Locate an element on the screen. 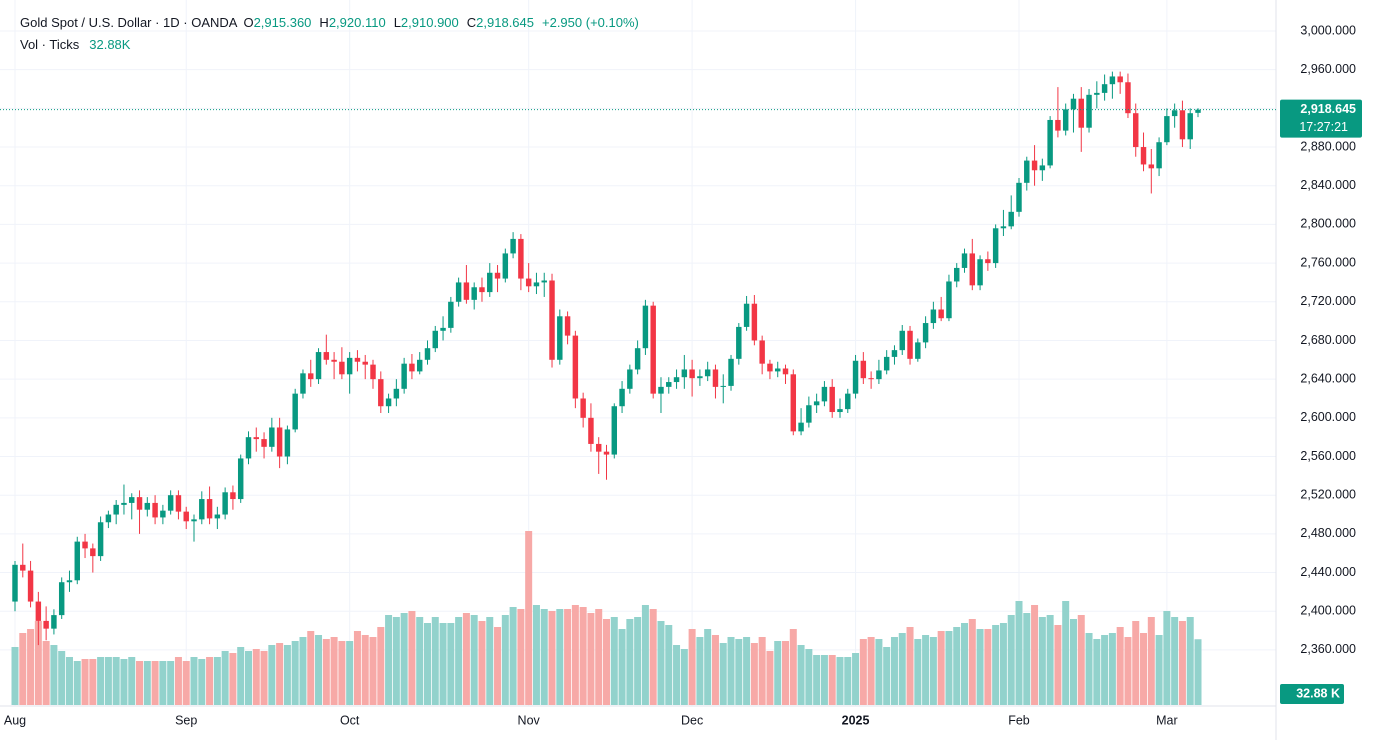  c-label: C is located at coordinates (471, 22).